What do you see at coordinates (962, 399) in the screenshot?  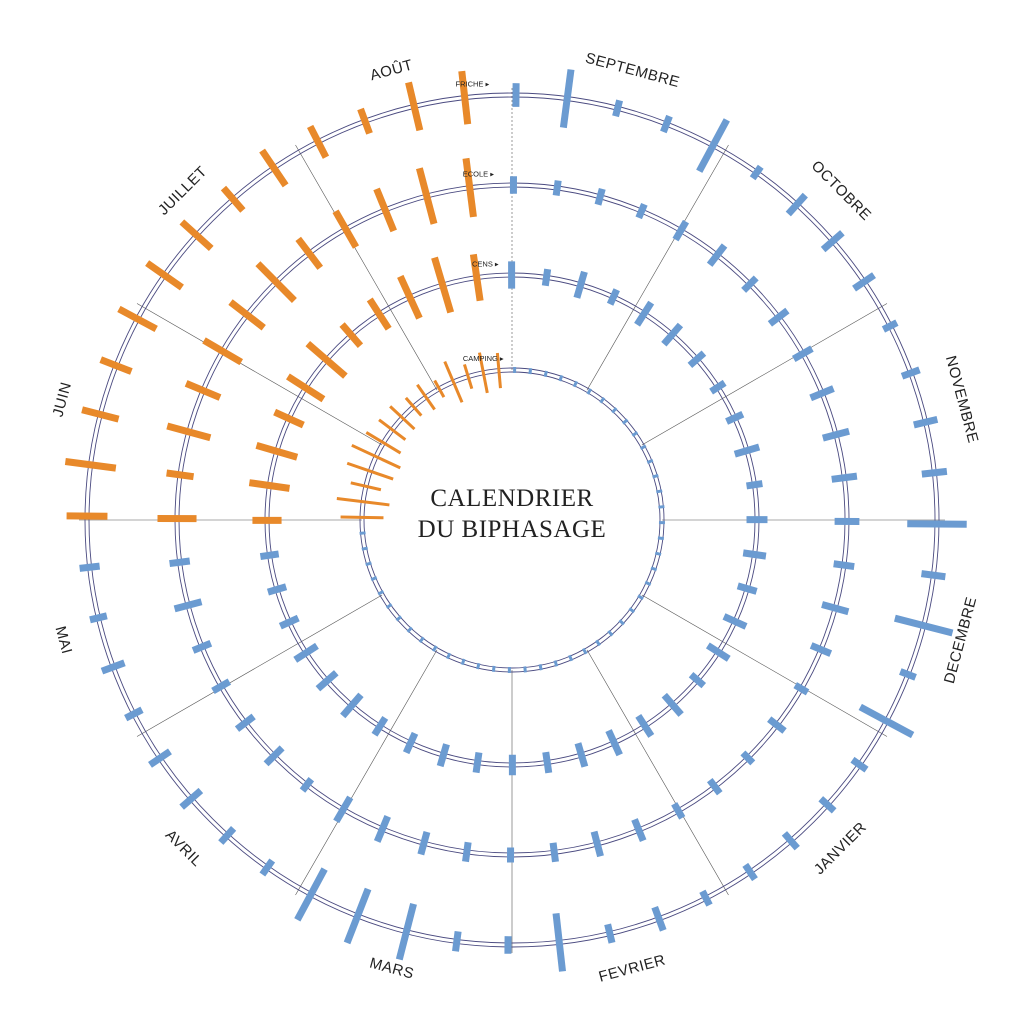 I see `month-label: NOVEMBRE` at bounding box center [962, 399].